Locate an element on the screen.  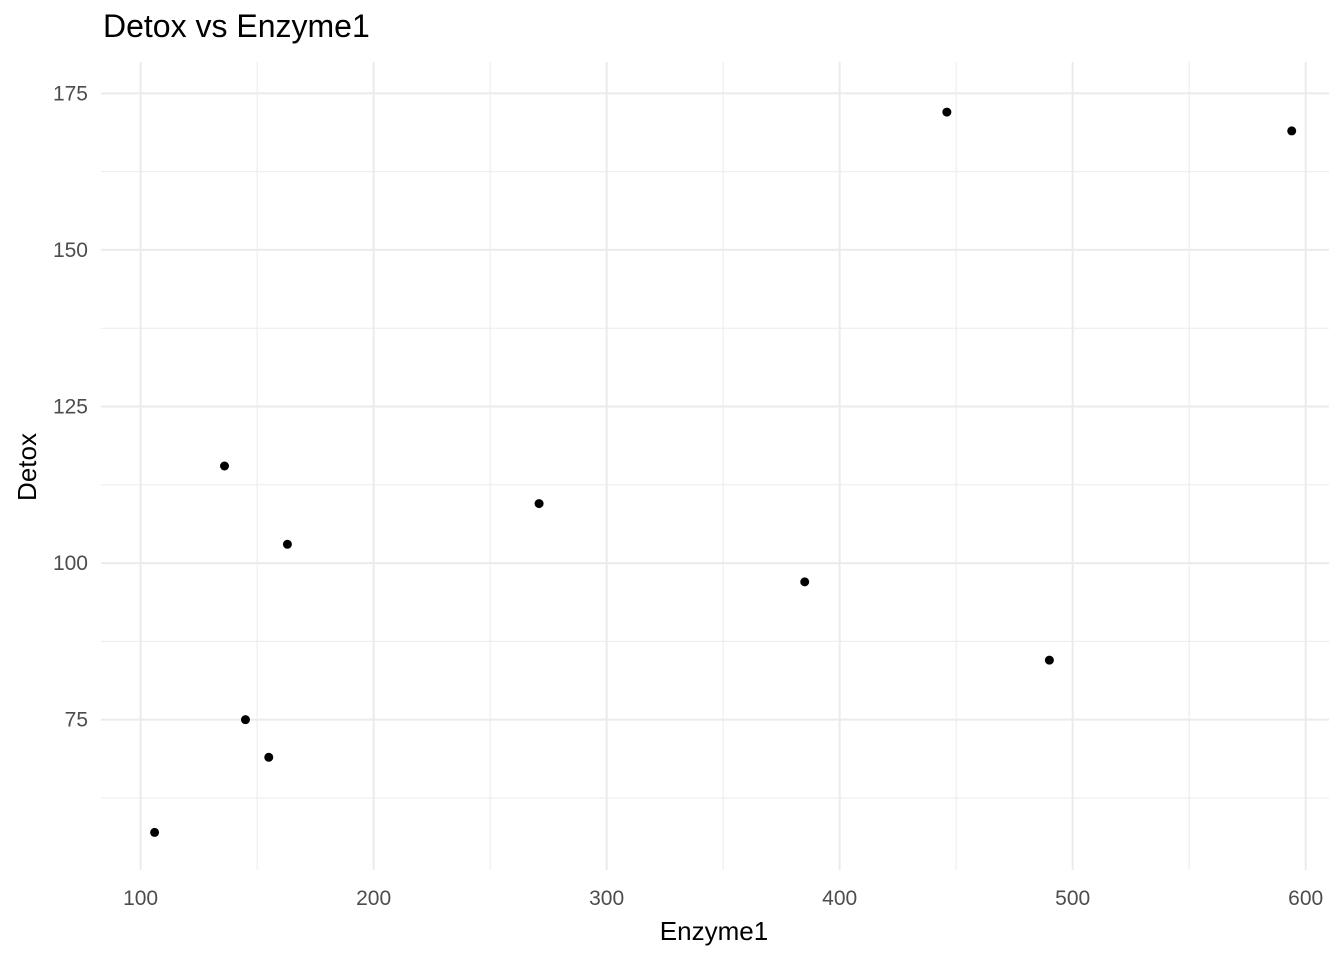
x-tick-label: 300 is located at coordinates (606, 898).